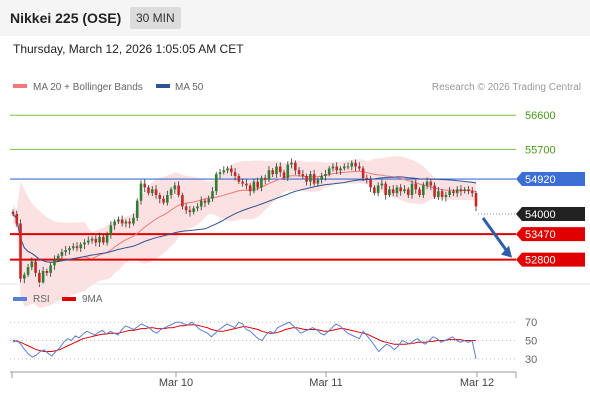 The height and width of the screenshot is (400, 590). I want to click on price-legend: MA 20 + Bollinger Bands MA 50, so click(108, 87).